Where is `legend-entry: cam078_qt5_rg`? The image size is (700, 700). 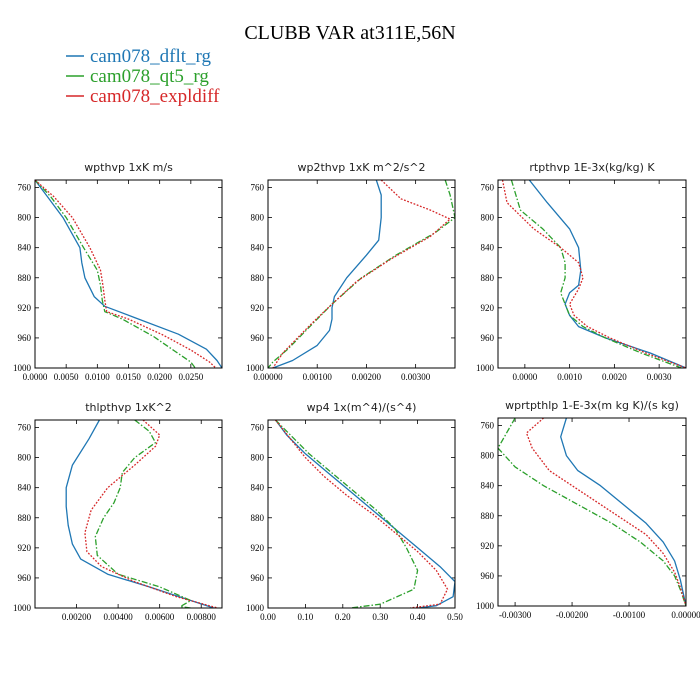 legend-entry: cam078_qt5_rg is located at coordinates (137, 76).